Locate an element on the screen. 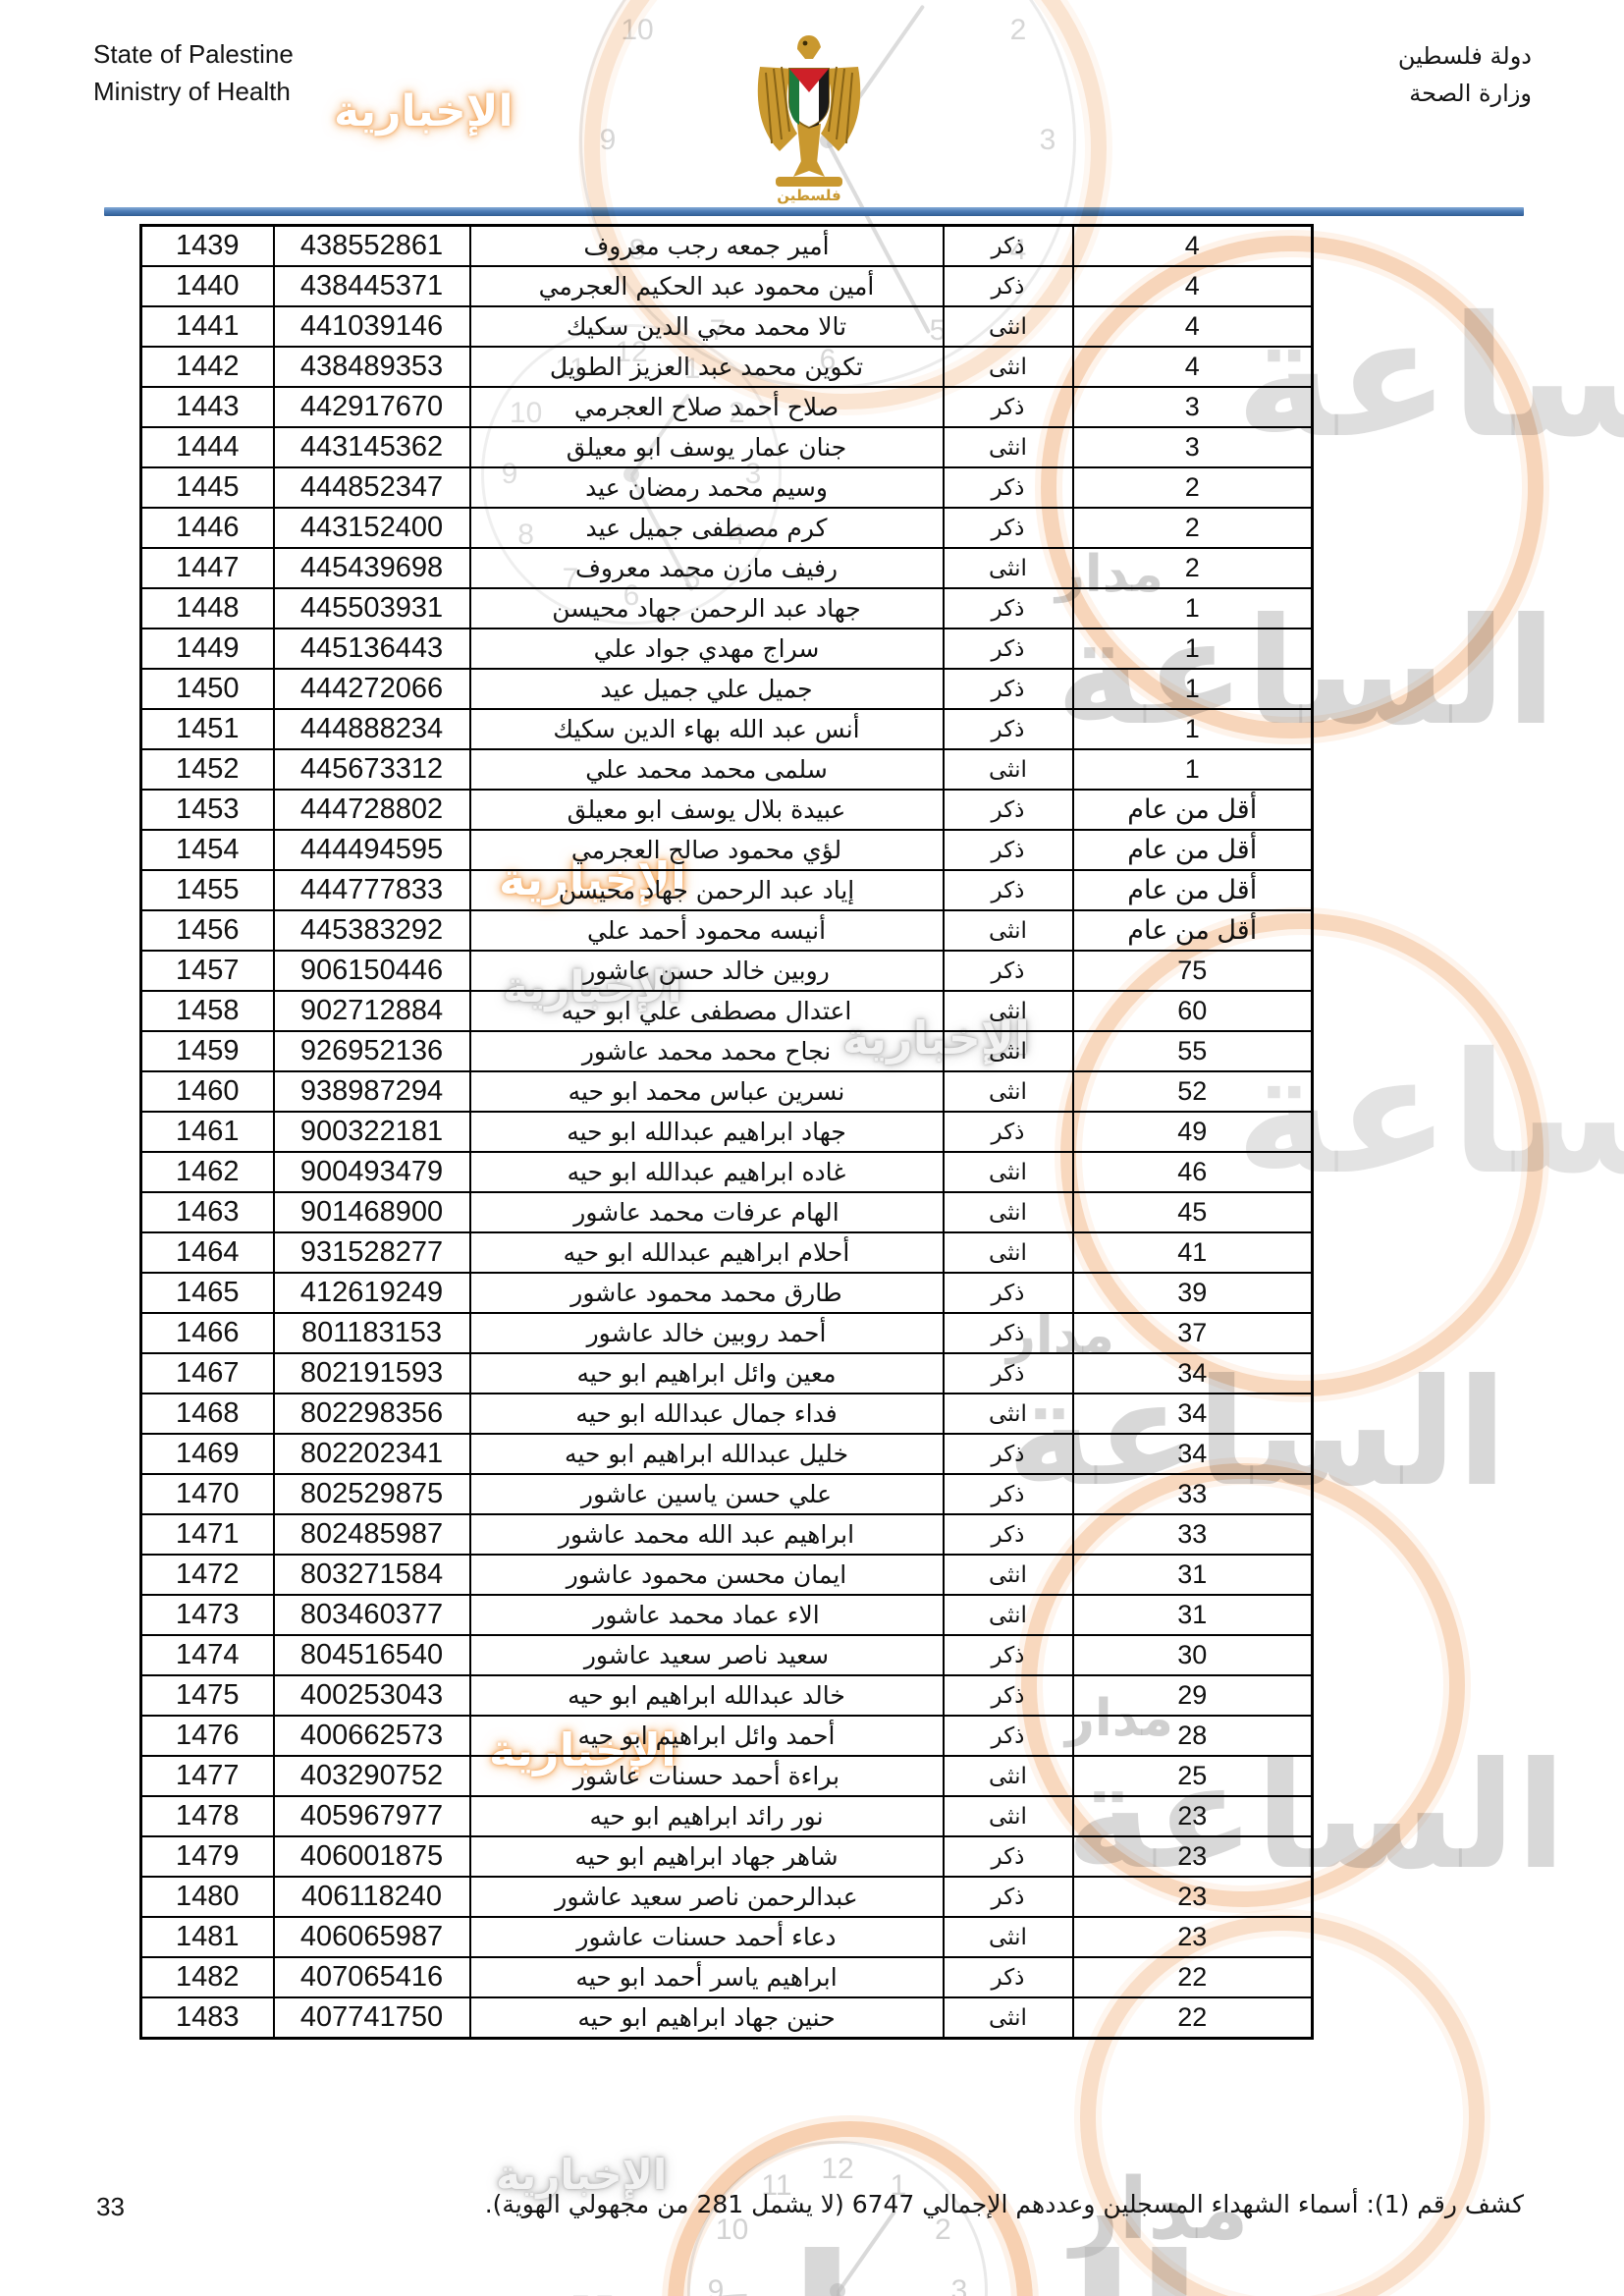  cell-age: 31 is located at coordinates (1192, 1615).